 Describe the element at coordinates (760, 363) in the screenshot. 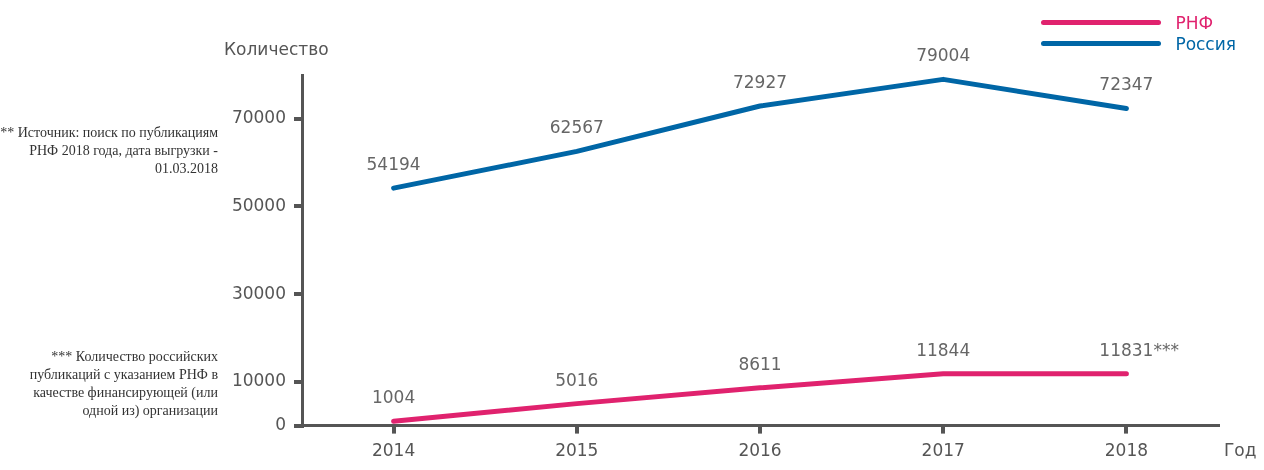

I see `data-label: 8611` at that location.